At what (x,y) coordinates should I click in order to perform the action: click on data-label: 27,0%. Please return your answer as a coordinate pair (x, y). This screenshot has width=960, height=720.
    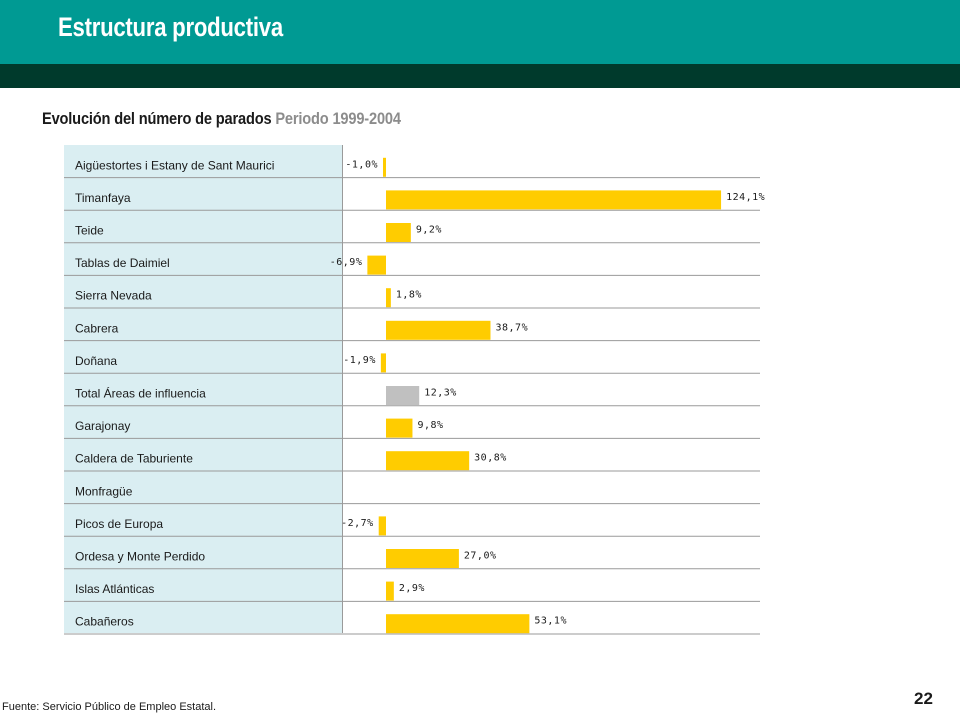
    Looking at the image, I should click on (480, 556).